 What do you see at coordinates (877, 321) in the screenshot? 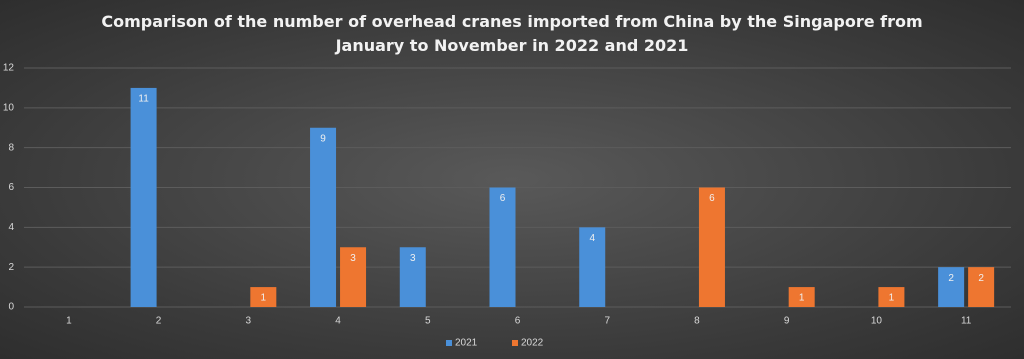
I see `x-tick-label: 10` at bounding box center [877, 321].